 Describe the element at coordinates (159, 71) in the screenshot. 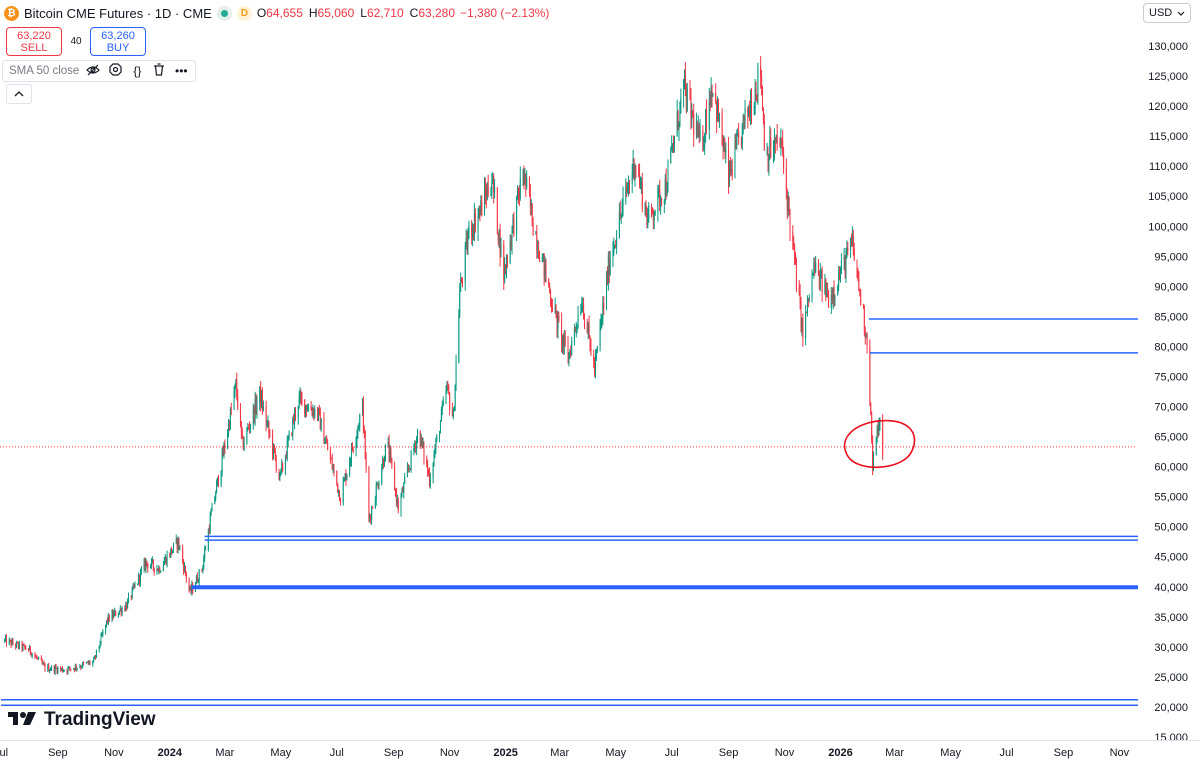

I see `trash-icon` at that location.